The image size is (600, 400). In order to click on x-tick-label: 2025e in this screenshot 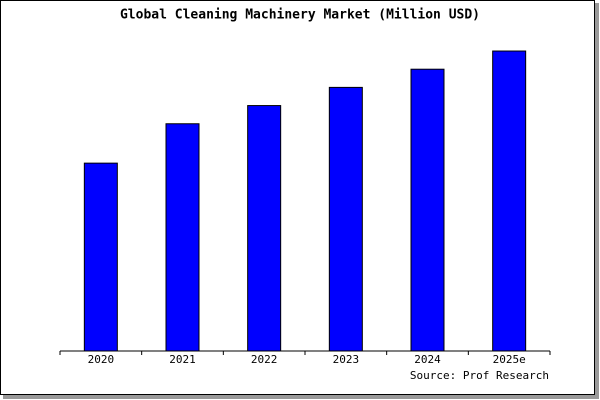, I will do `click(509, 359)`.